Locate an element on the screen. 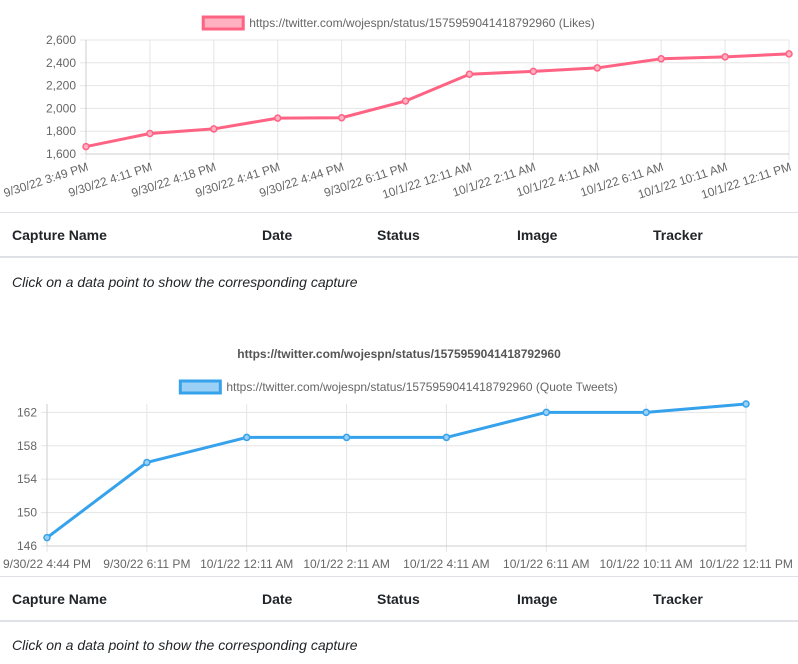  x-tick-label: 9/30/22 6:11 PM is located at coordinates (146, 564).